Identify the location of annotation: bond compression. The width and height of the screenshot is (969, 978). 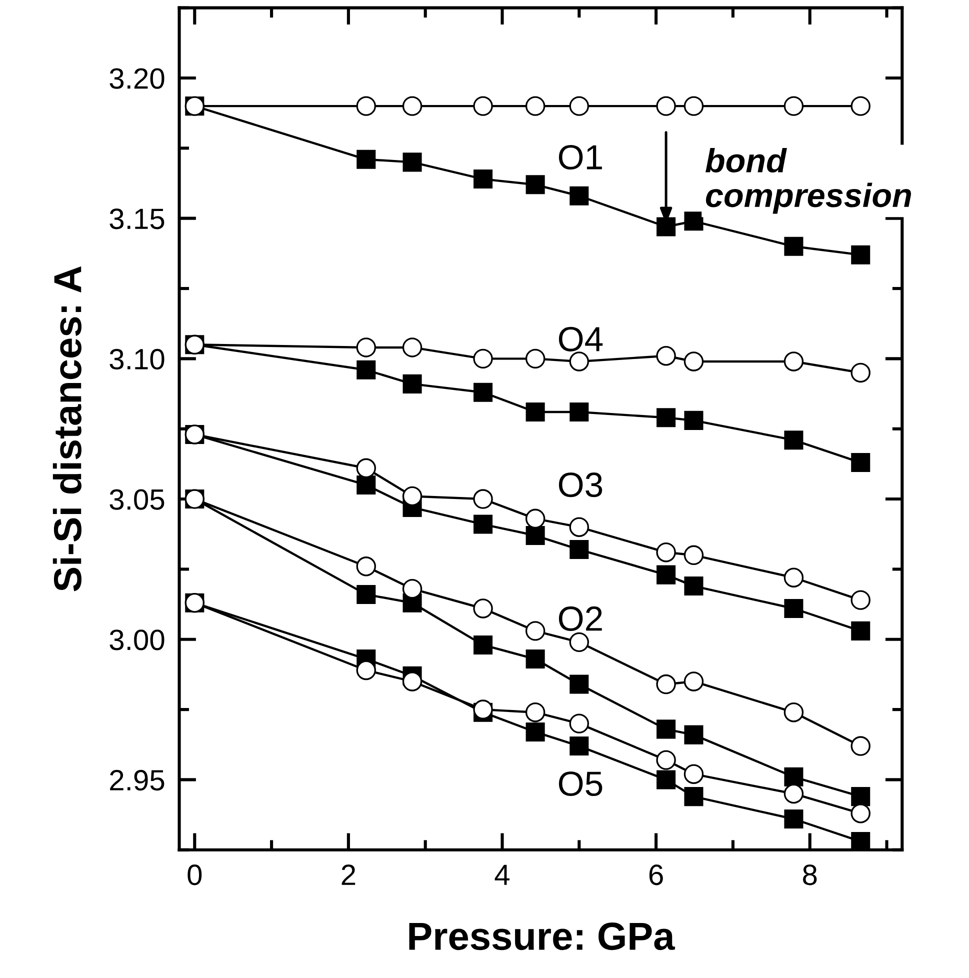
(809, 181).